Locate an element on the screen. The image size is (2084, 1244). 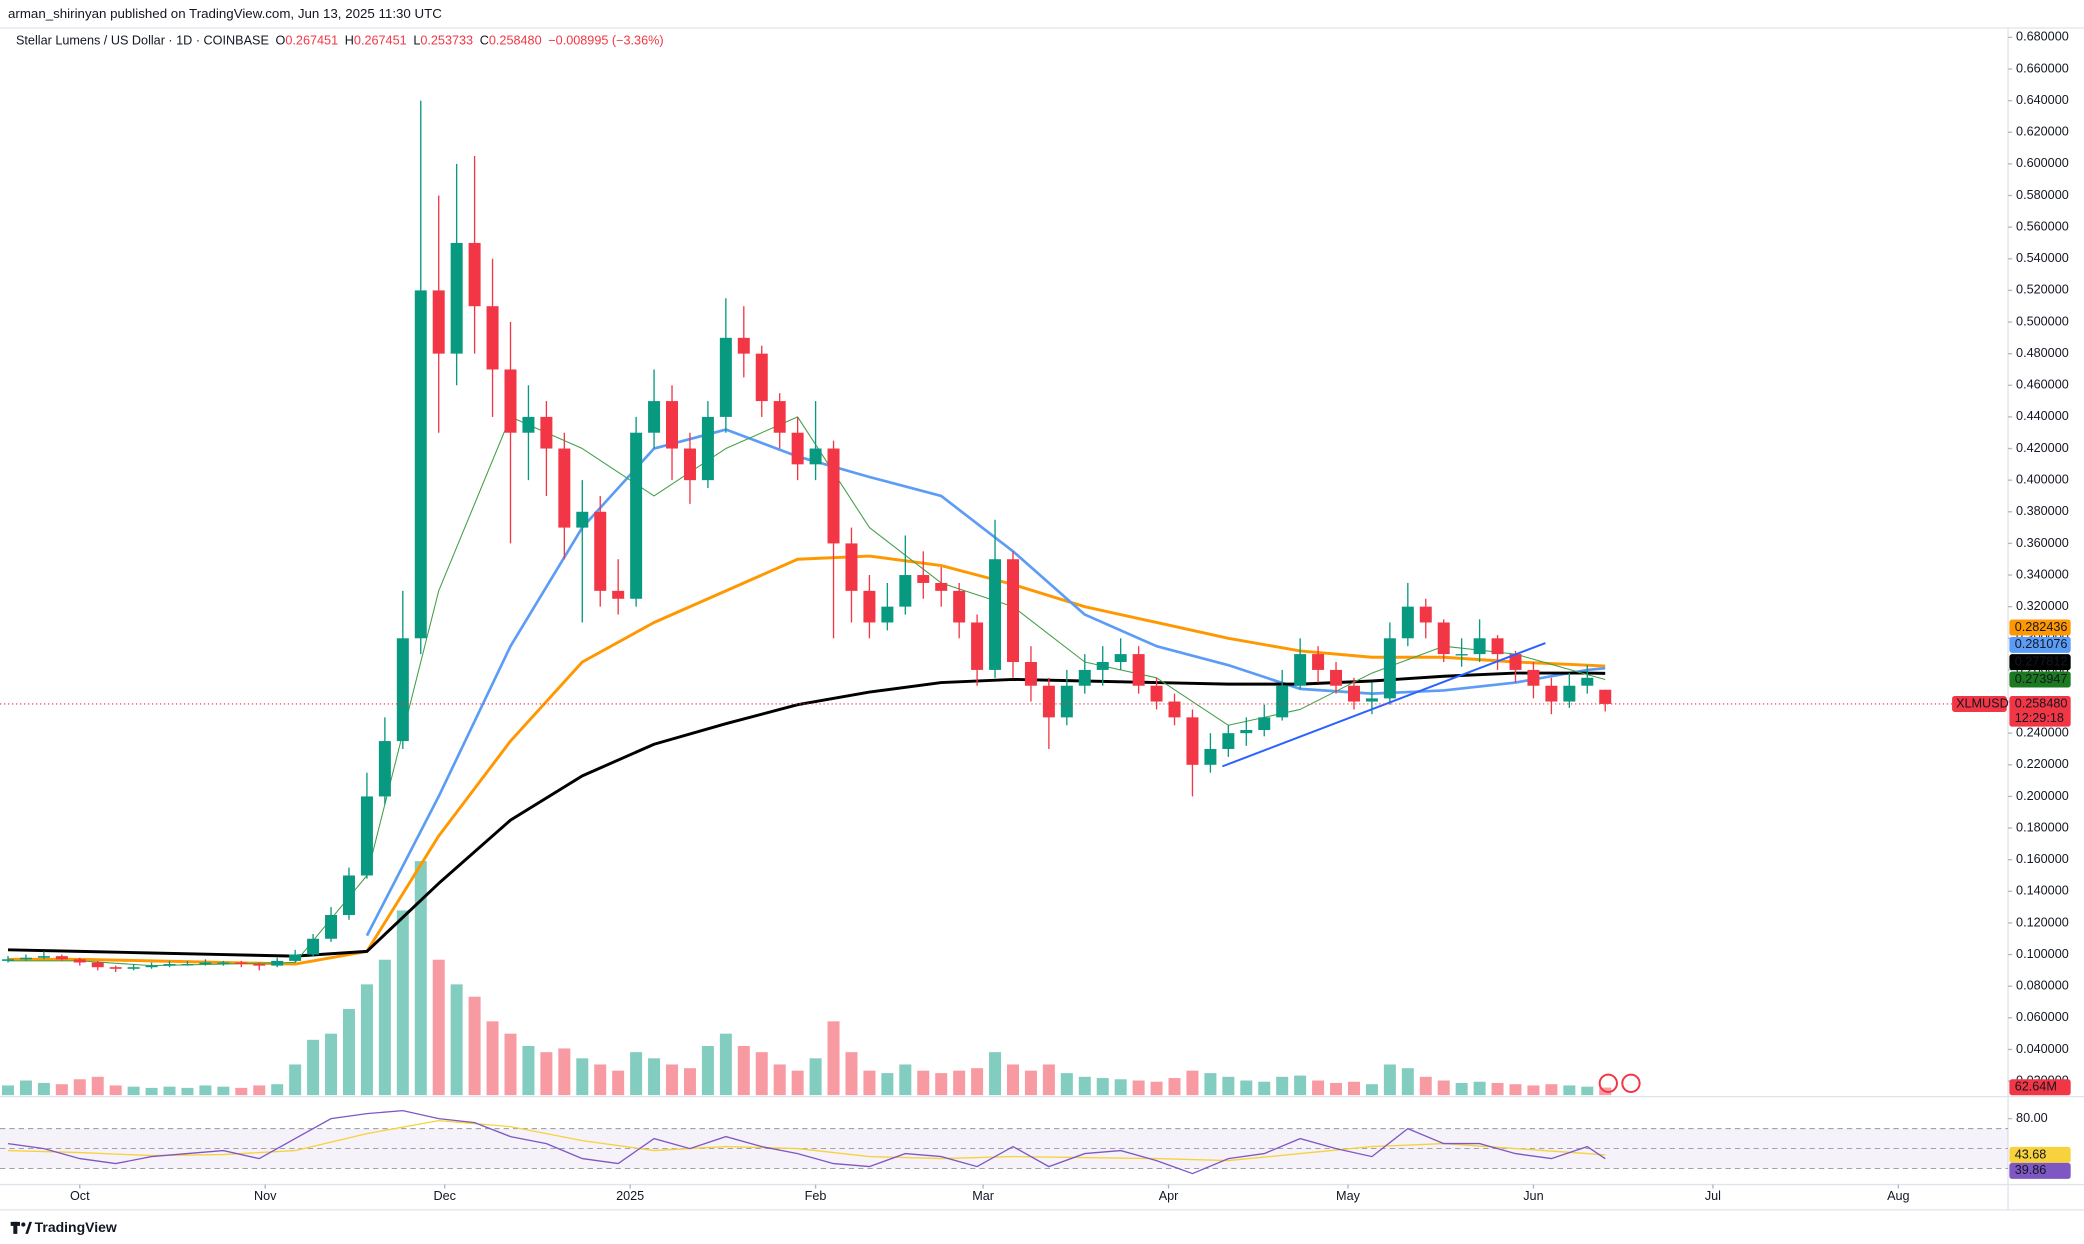
y-tick-label: 0.560000 is located at coordinates (2042, 226).